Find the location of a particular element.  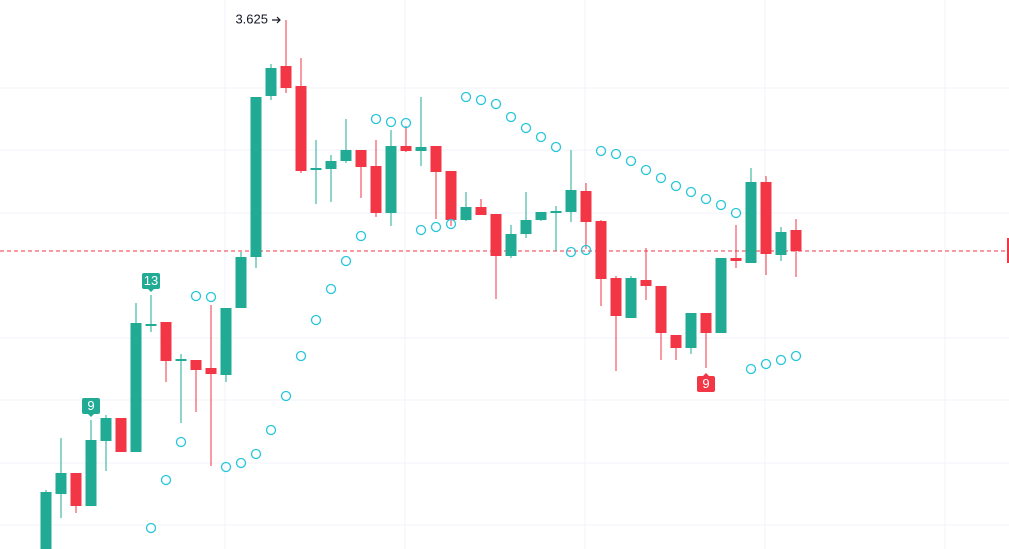

count-text: 13 is located at coordinates (151, 280).